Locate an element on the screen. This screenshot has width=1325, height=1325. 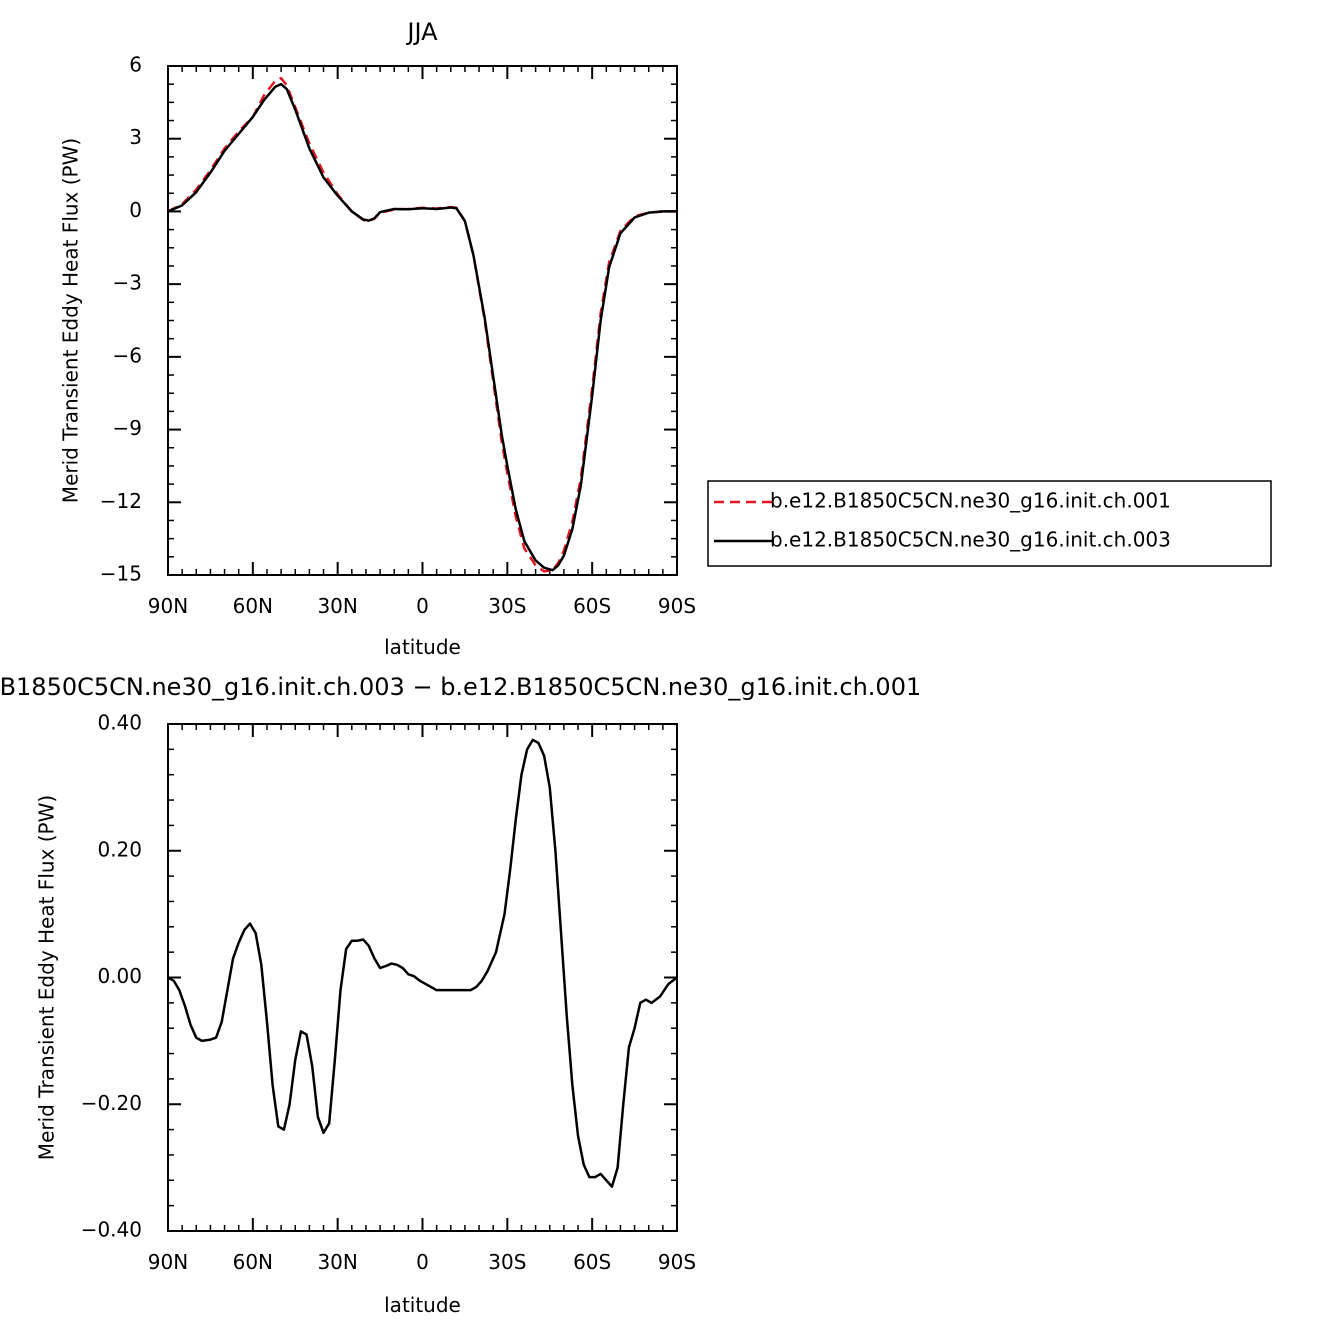
y-tick-label: 0.40 is located at coordinates (119, 723).